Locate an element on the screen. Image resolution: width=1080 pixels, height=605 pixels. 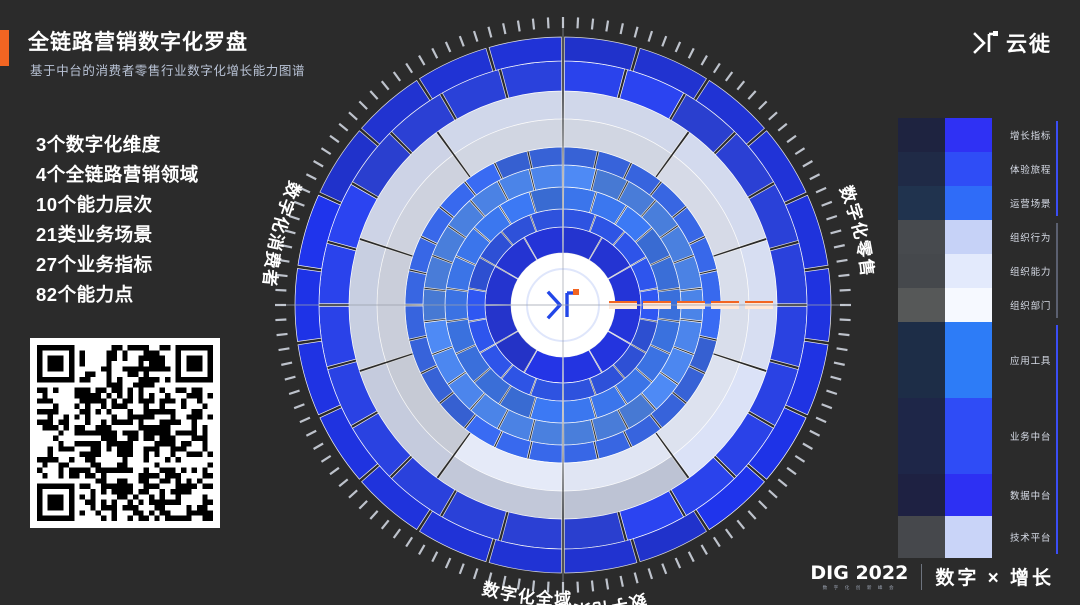
legend-label: 组织能力 is located at coordinates (1031, 272).